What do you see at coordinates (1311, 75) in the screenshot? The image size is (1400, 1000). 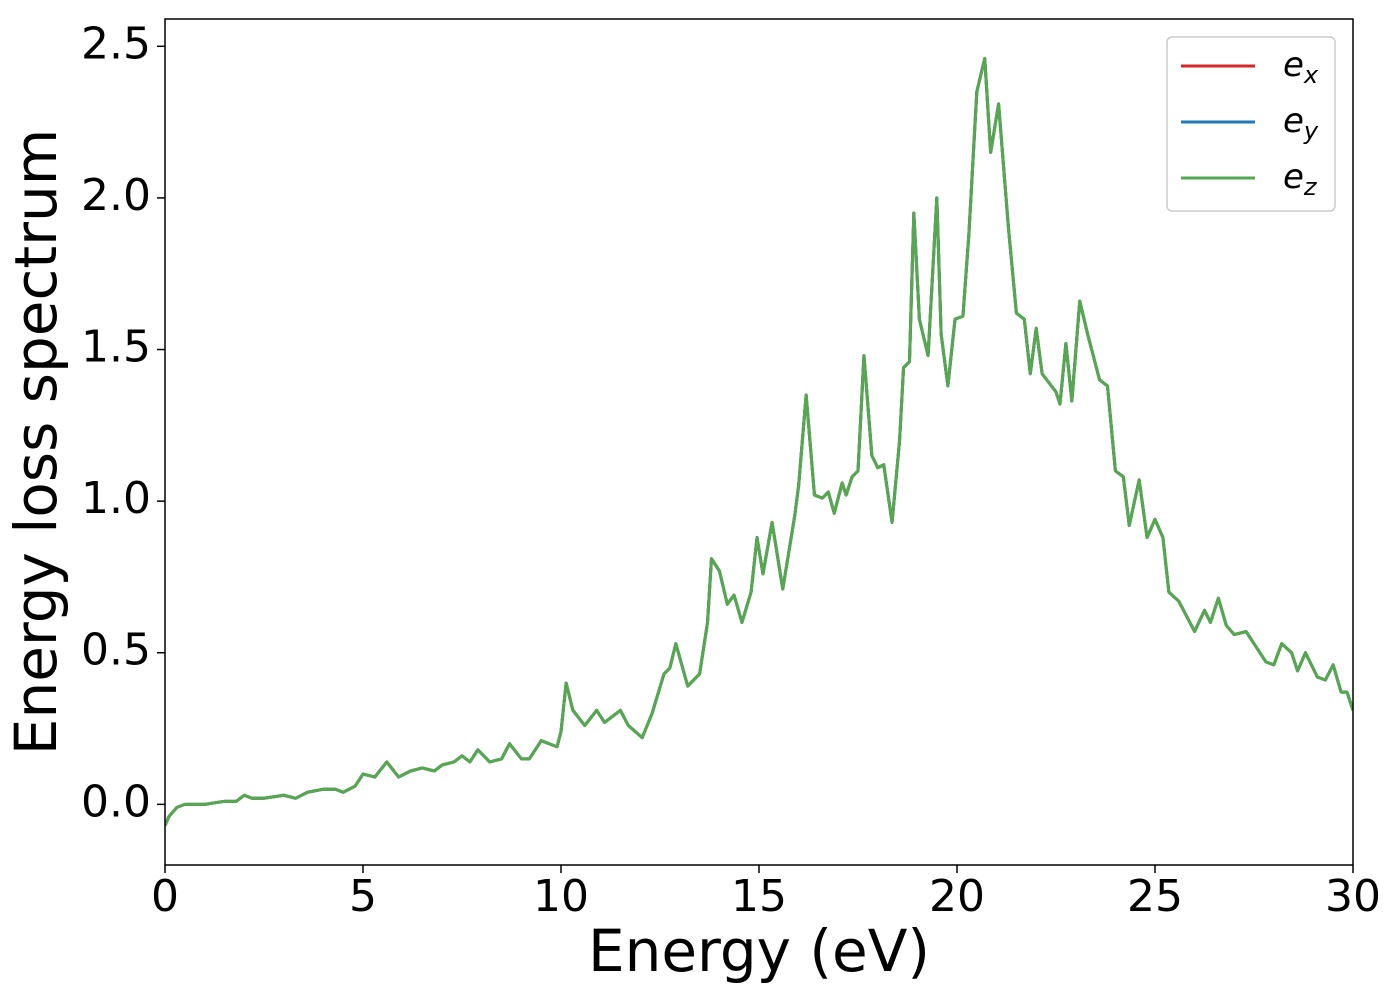 I see `legend-label-sub: x` at bounding box center [1311, 75].